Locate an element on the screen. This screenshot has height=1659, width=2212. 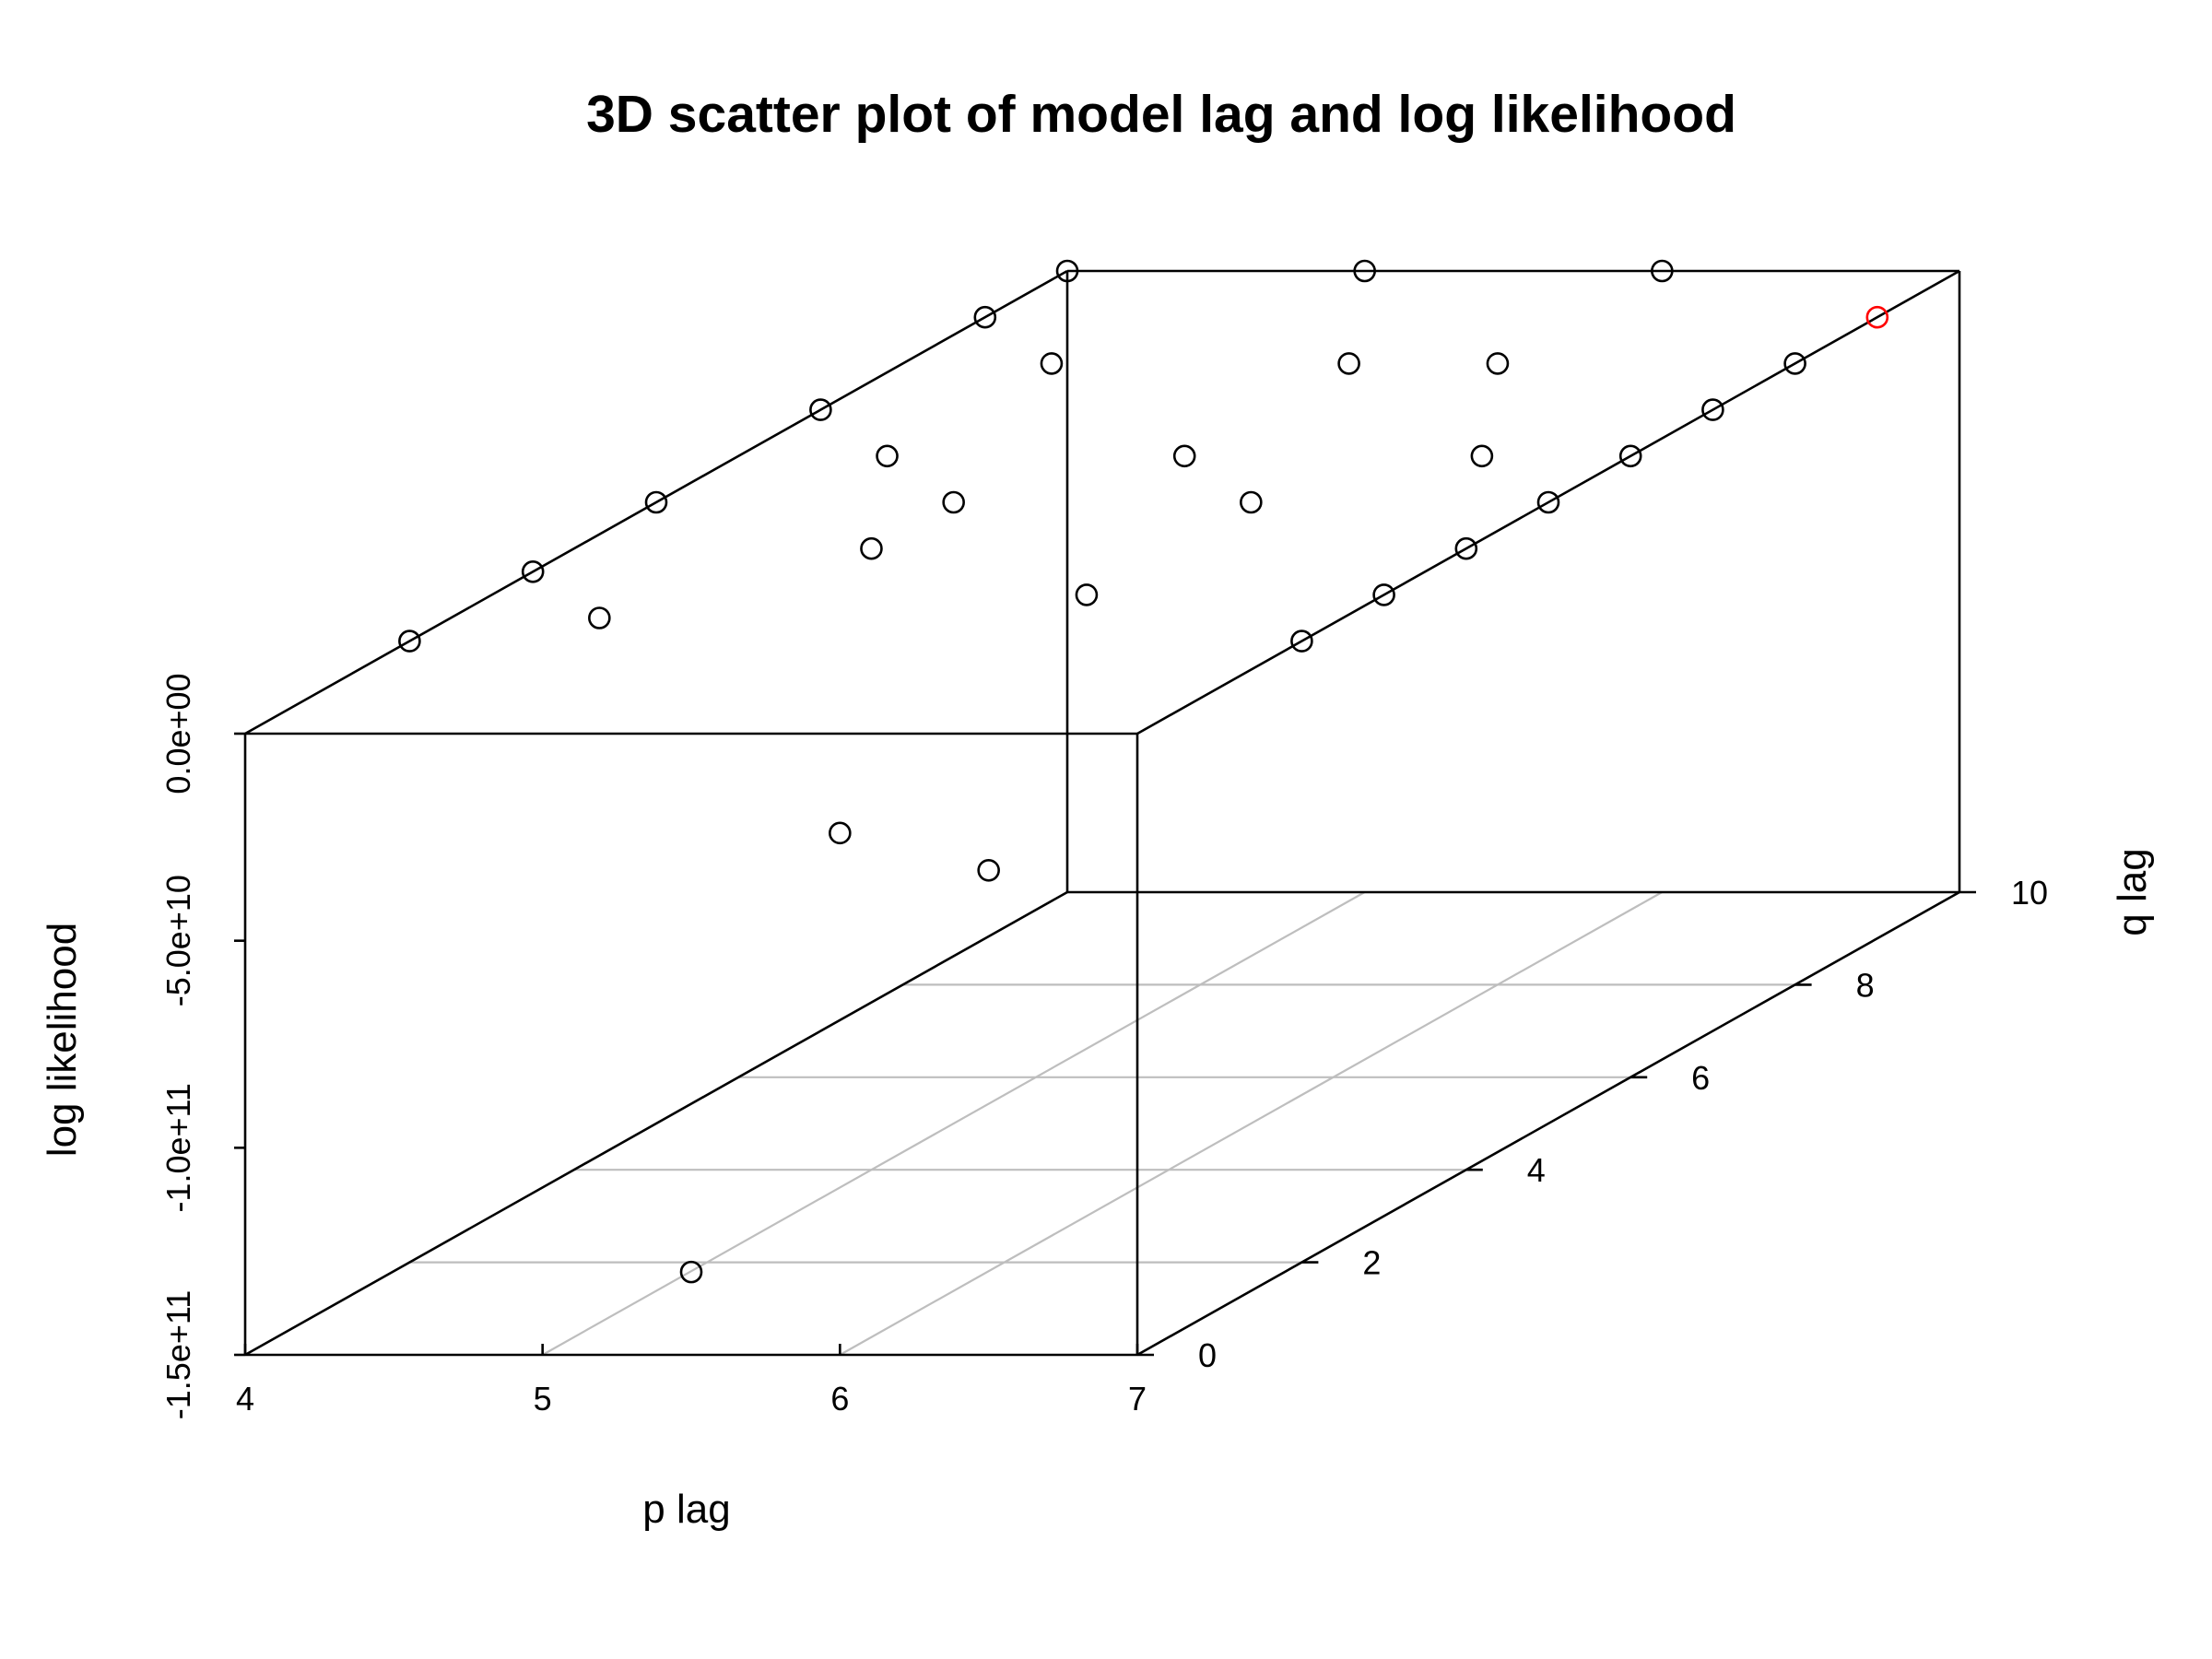
z-tick-label: -5.0e+10 is located at coordinates (178, 940).